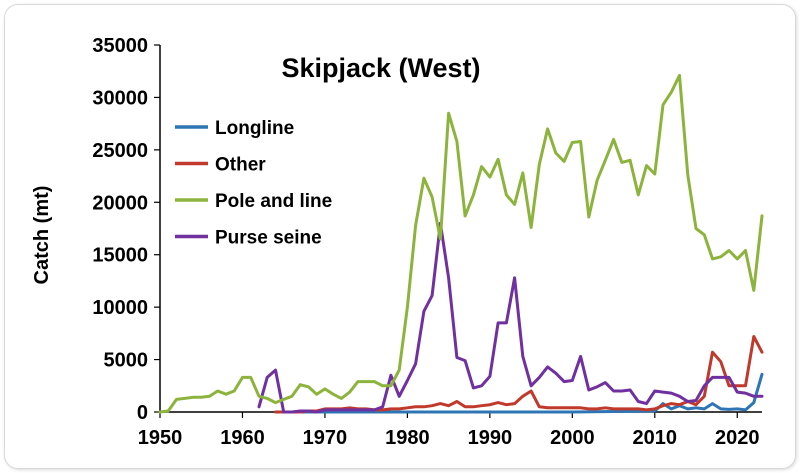 The width and height of the screenshot is (800, 473). Describe the element at coordinates (242, 438) in the screenshot. I see `x-tick-label: 1960` at that location.